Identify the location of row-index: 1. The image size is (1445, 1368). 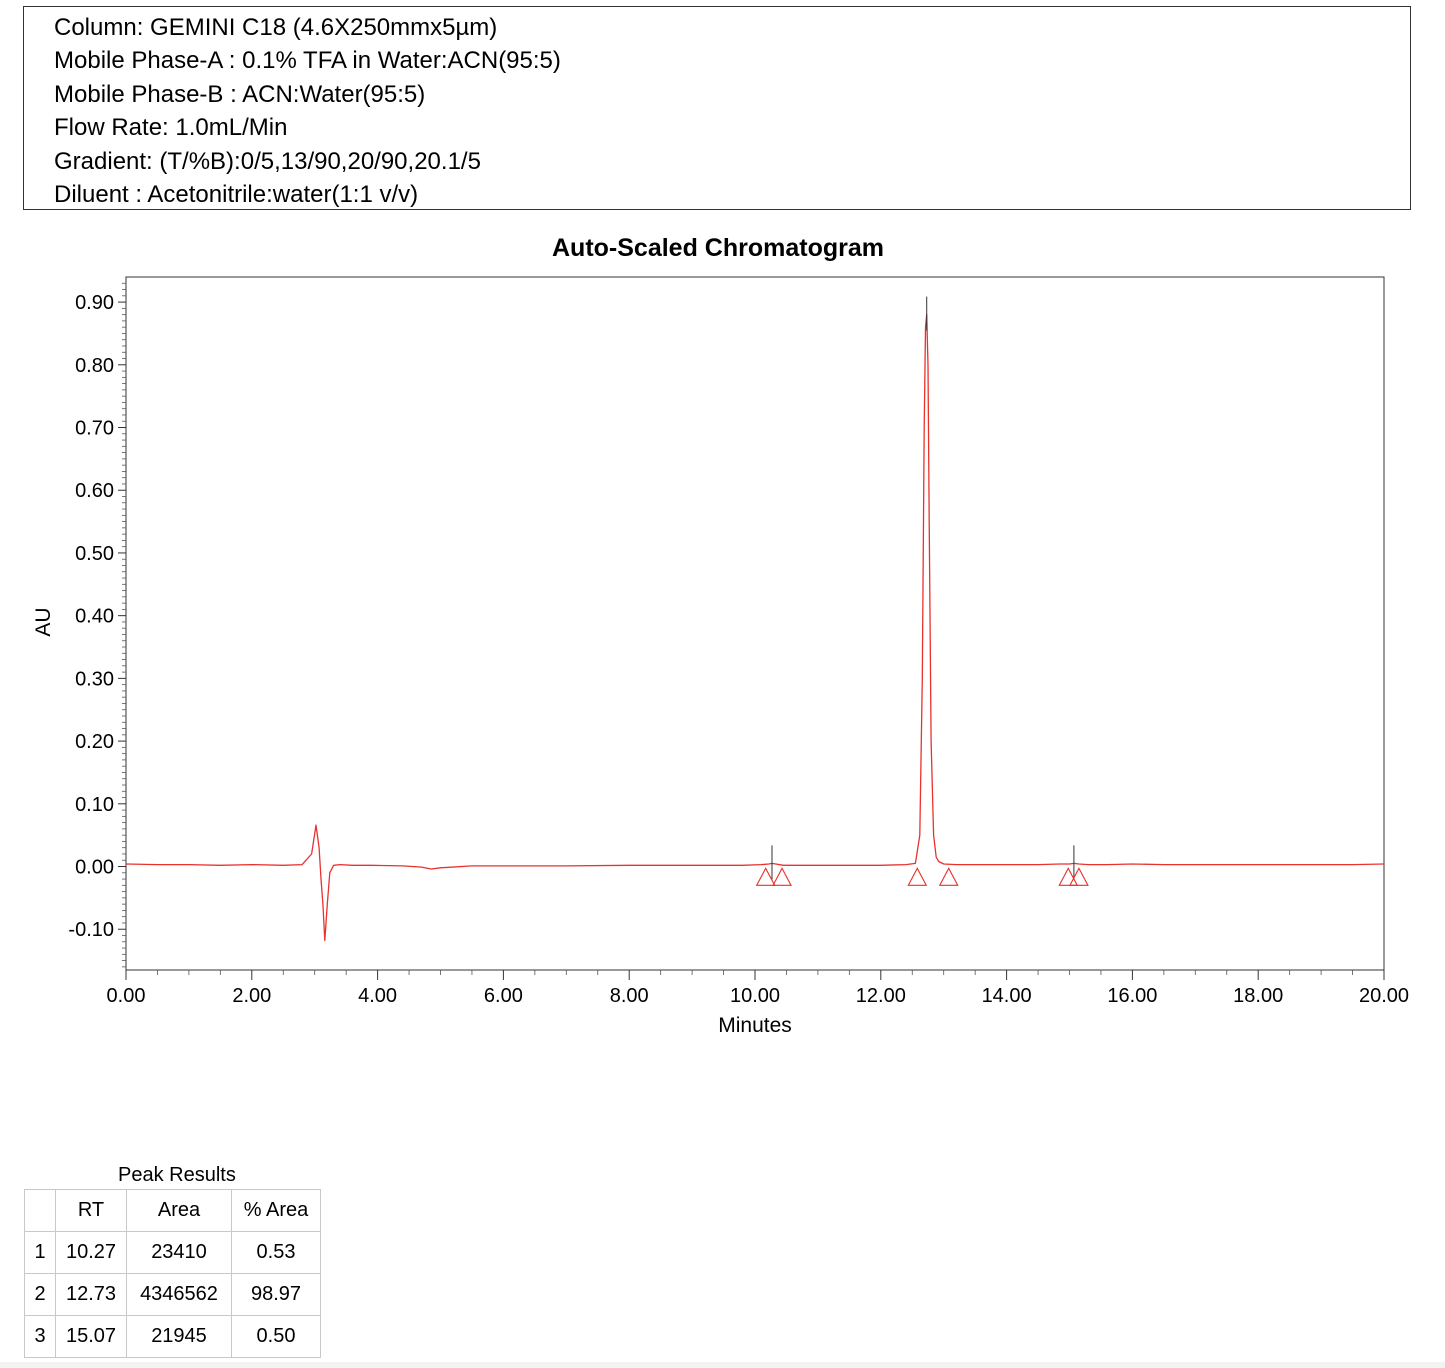
(40, 1252).